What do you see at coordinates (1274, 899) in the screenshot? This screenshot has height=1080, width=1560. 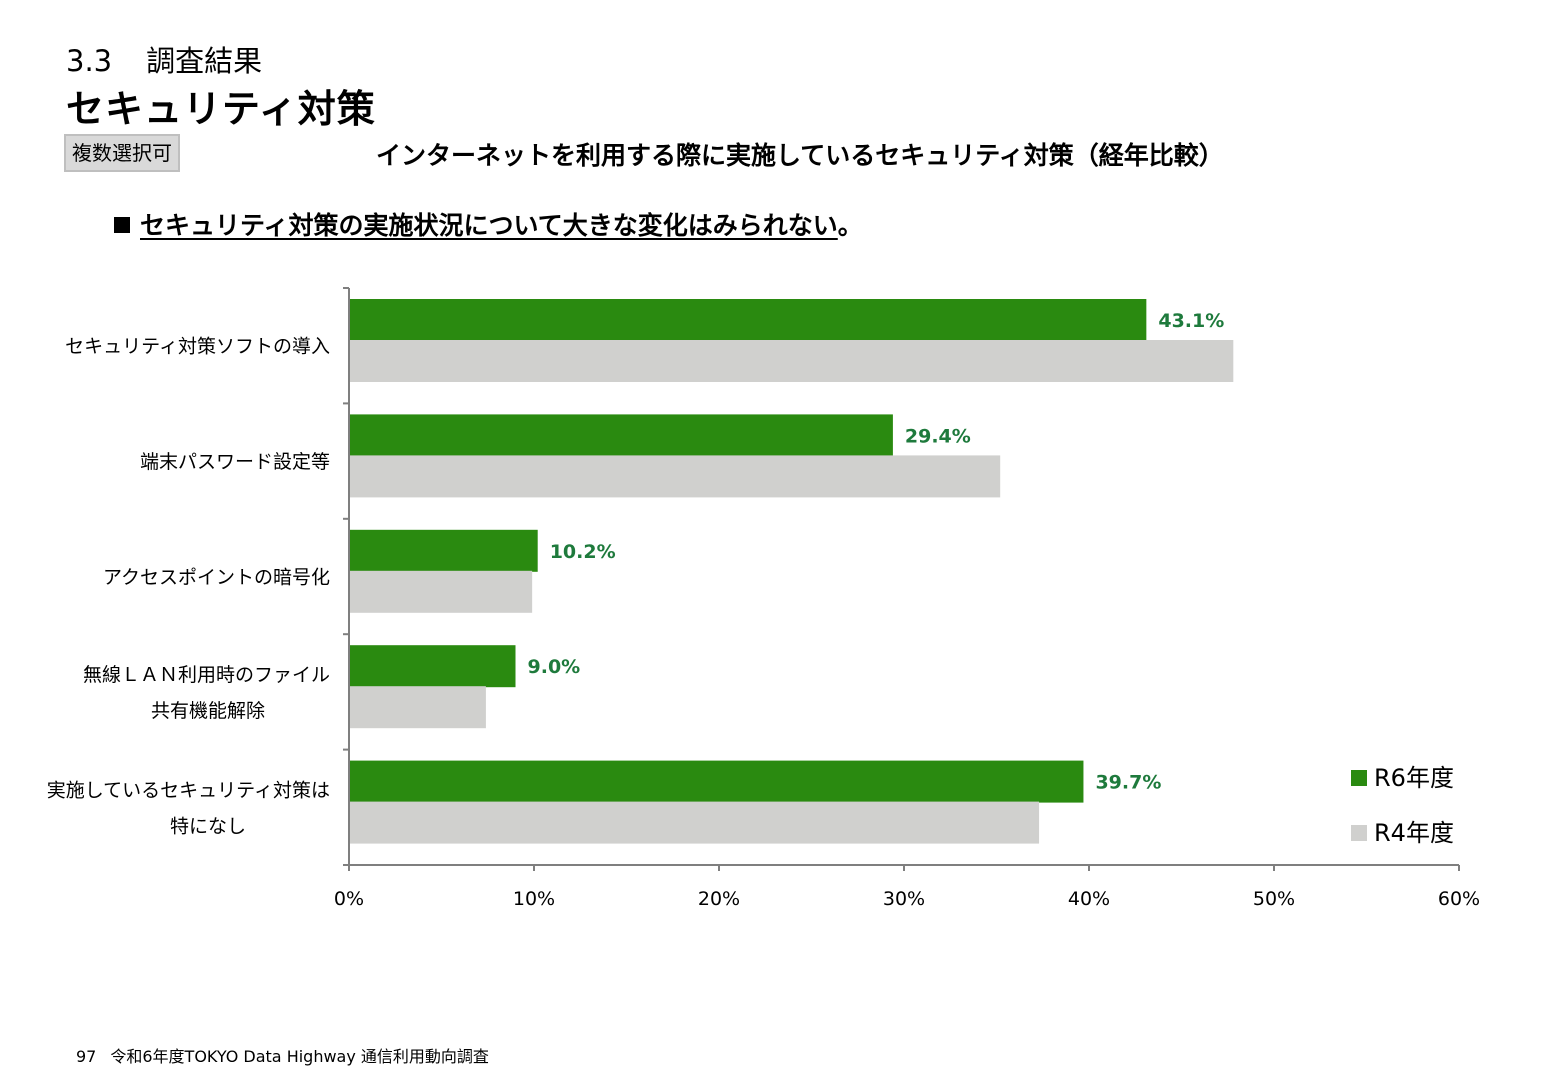 I see `x-tick-label: 50%` at bounding box center [1274, 899].